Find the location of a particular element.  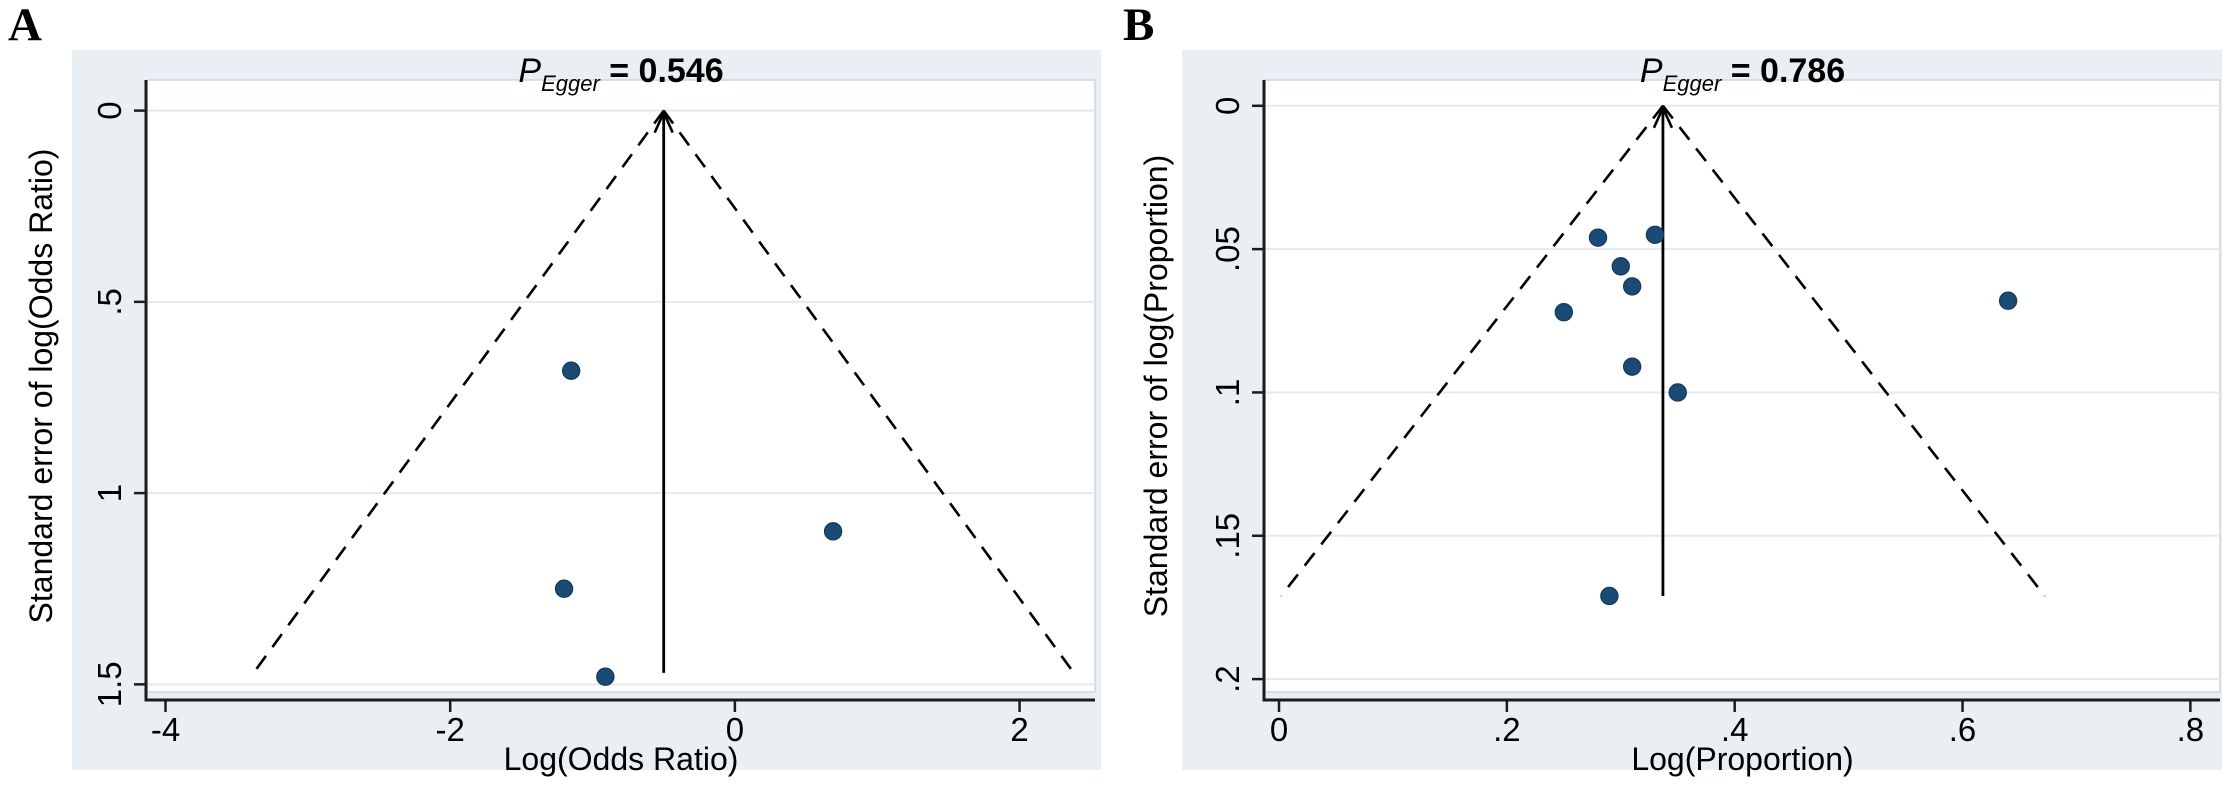

y-tick-label: .5 is located at coordinates (109, 302).